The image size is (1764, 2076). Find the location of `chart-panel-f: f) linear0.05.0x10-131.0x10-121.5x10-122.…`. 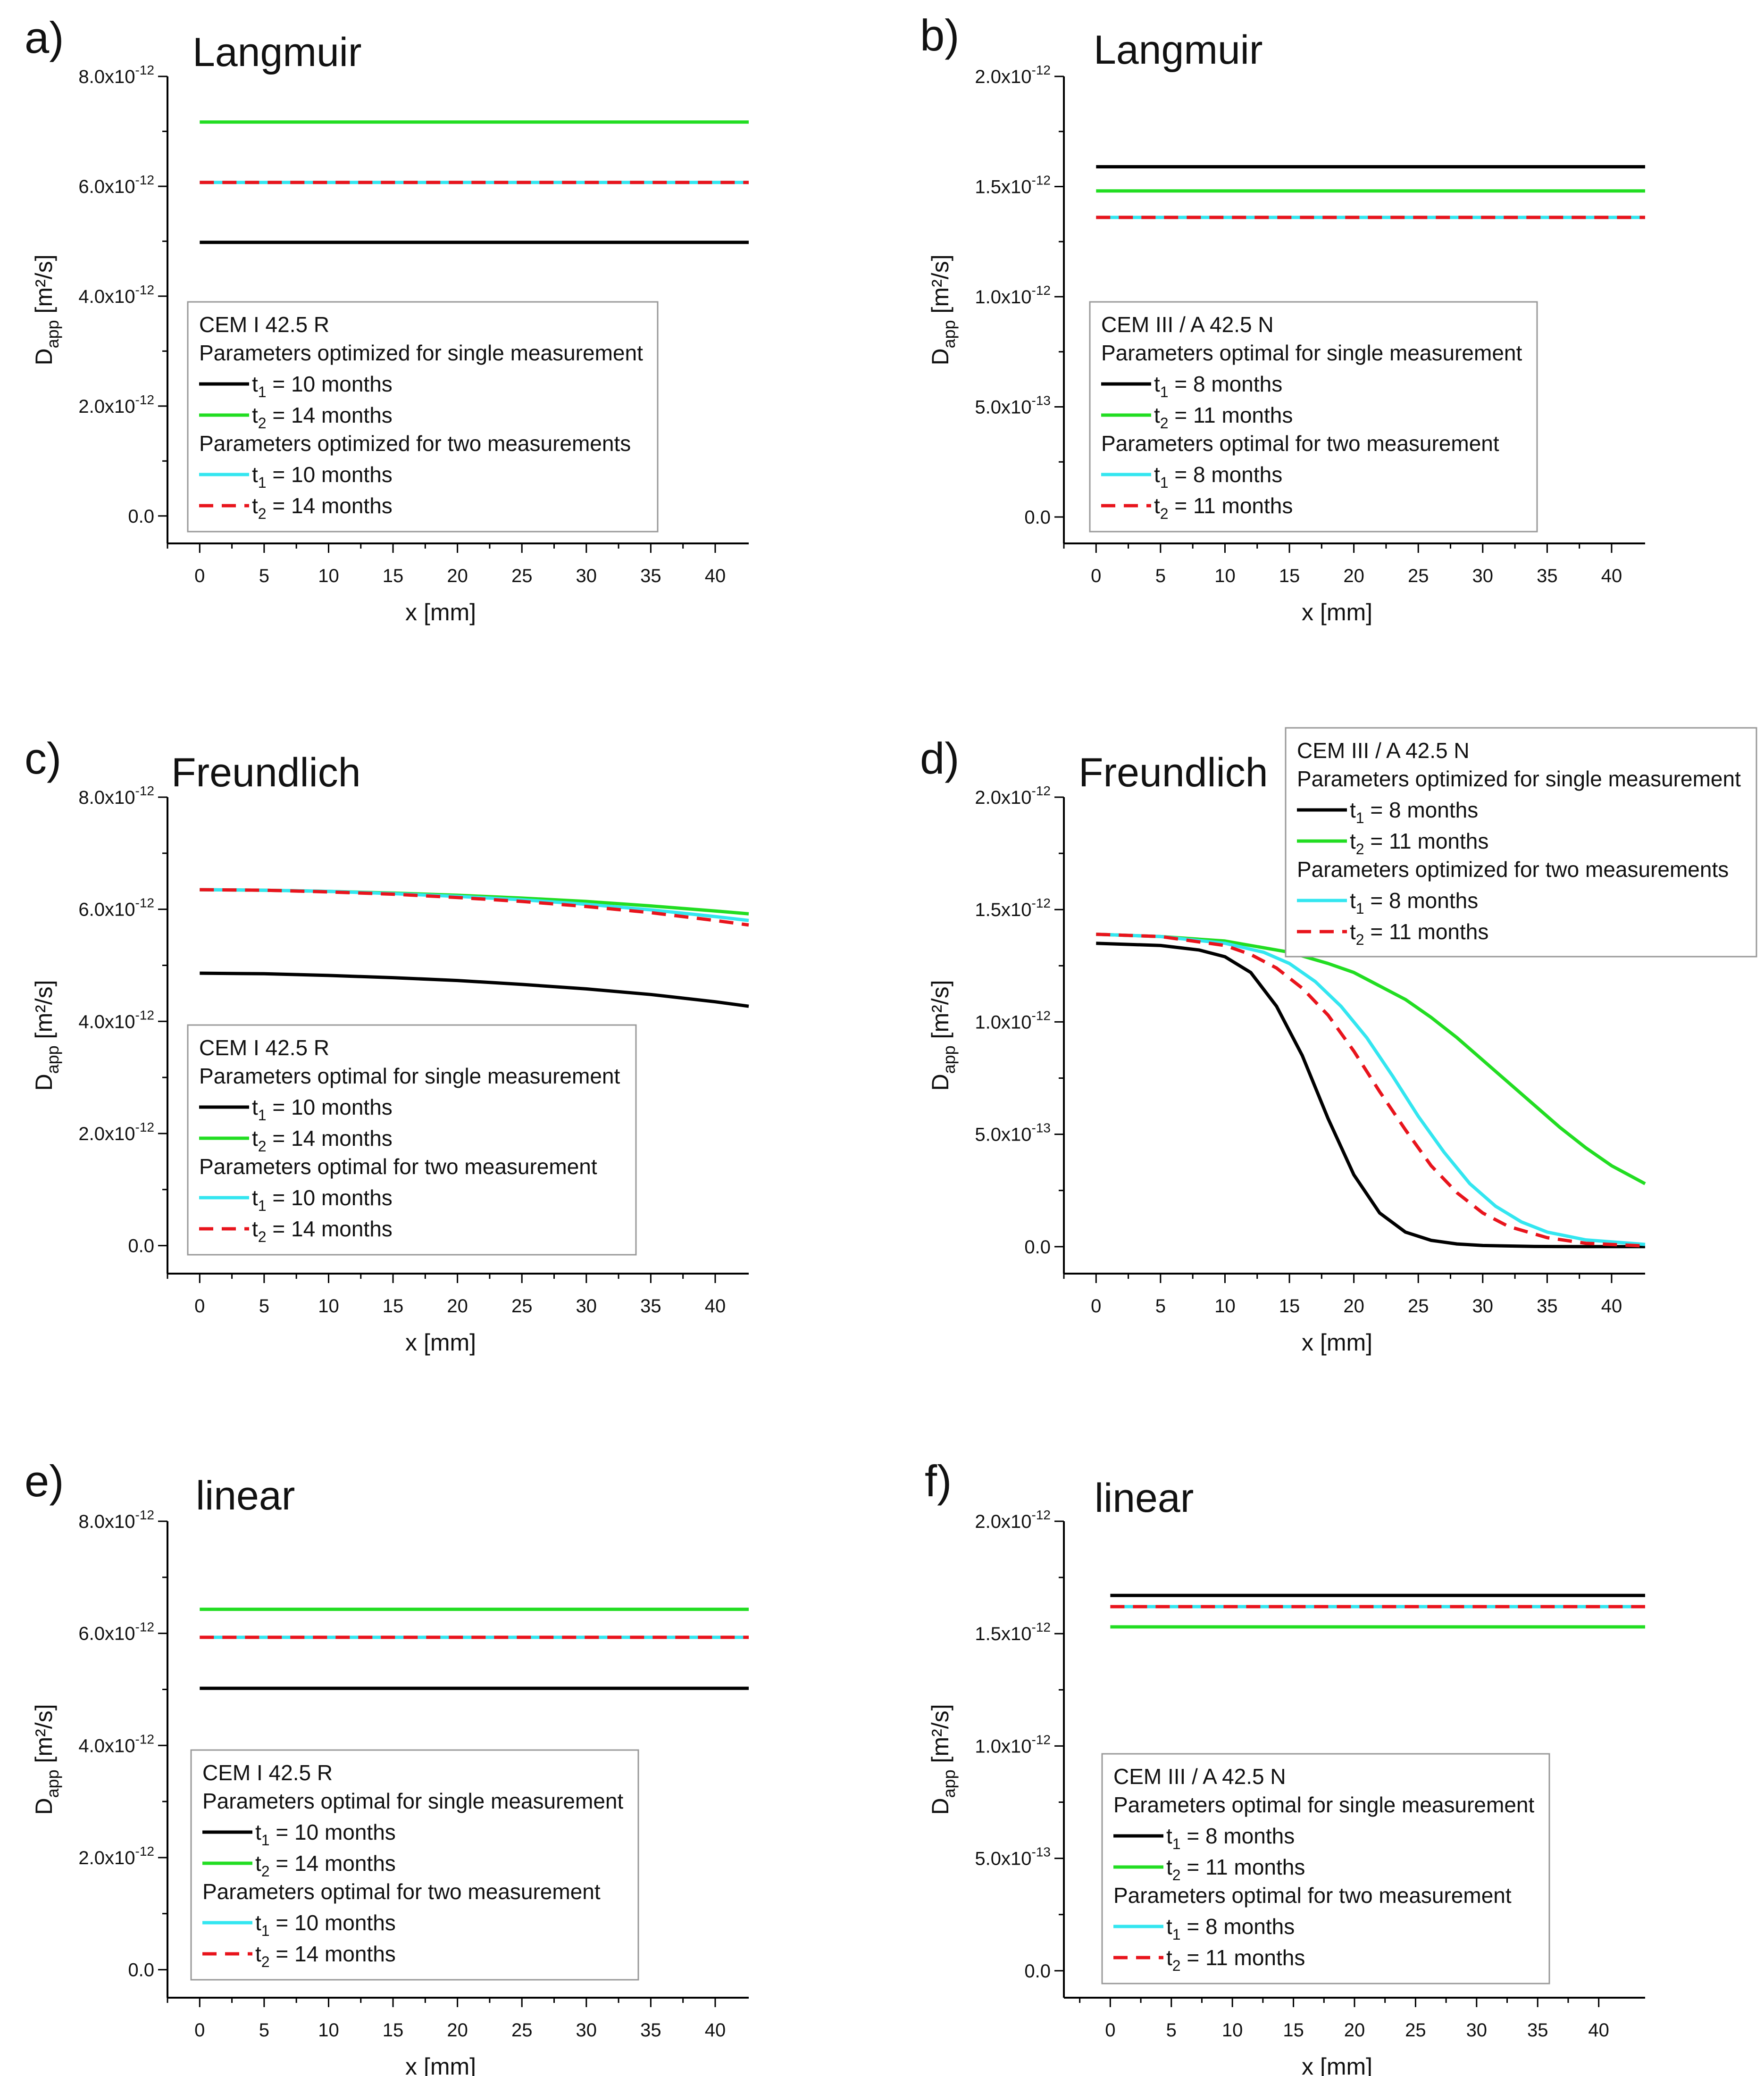

chart-panel-f: f) linear0.05.0x10-131.0x10-121.5x10-122.… is located at coordinates (1285, 1766).